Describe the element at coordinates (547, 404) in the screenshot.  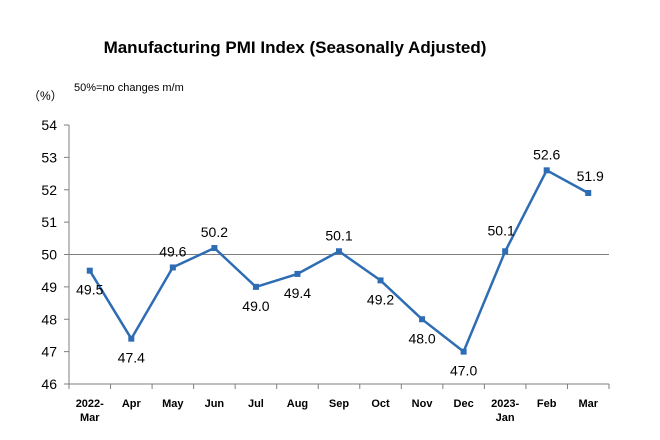
I see `x-tick-label: Feb` at that location.